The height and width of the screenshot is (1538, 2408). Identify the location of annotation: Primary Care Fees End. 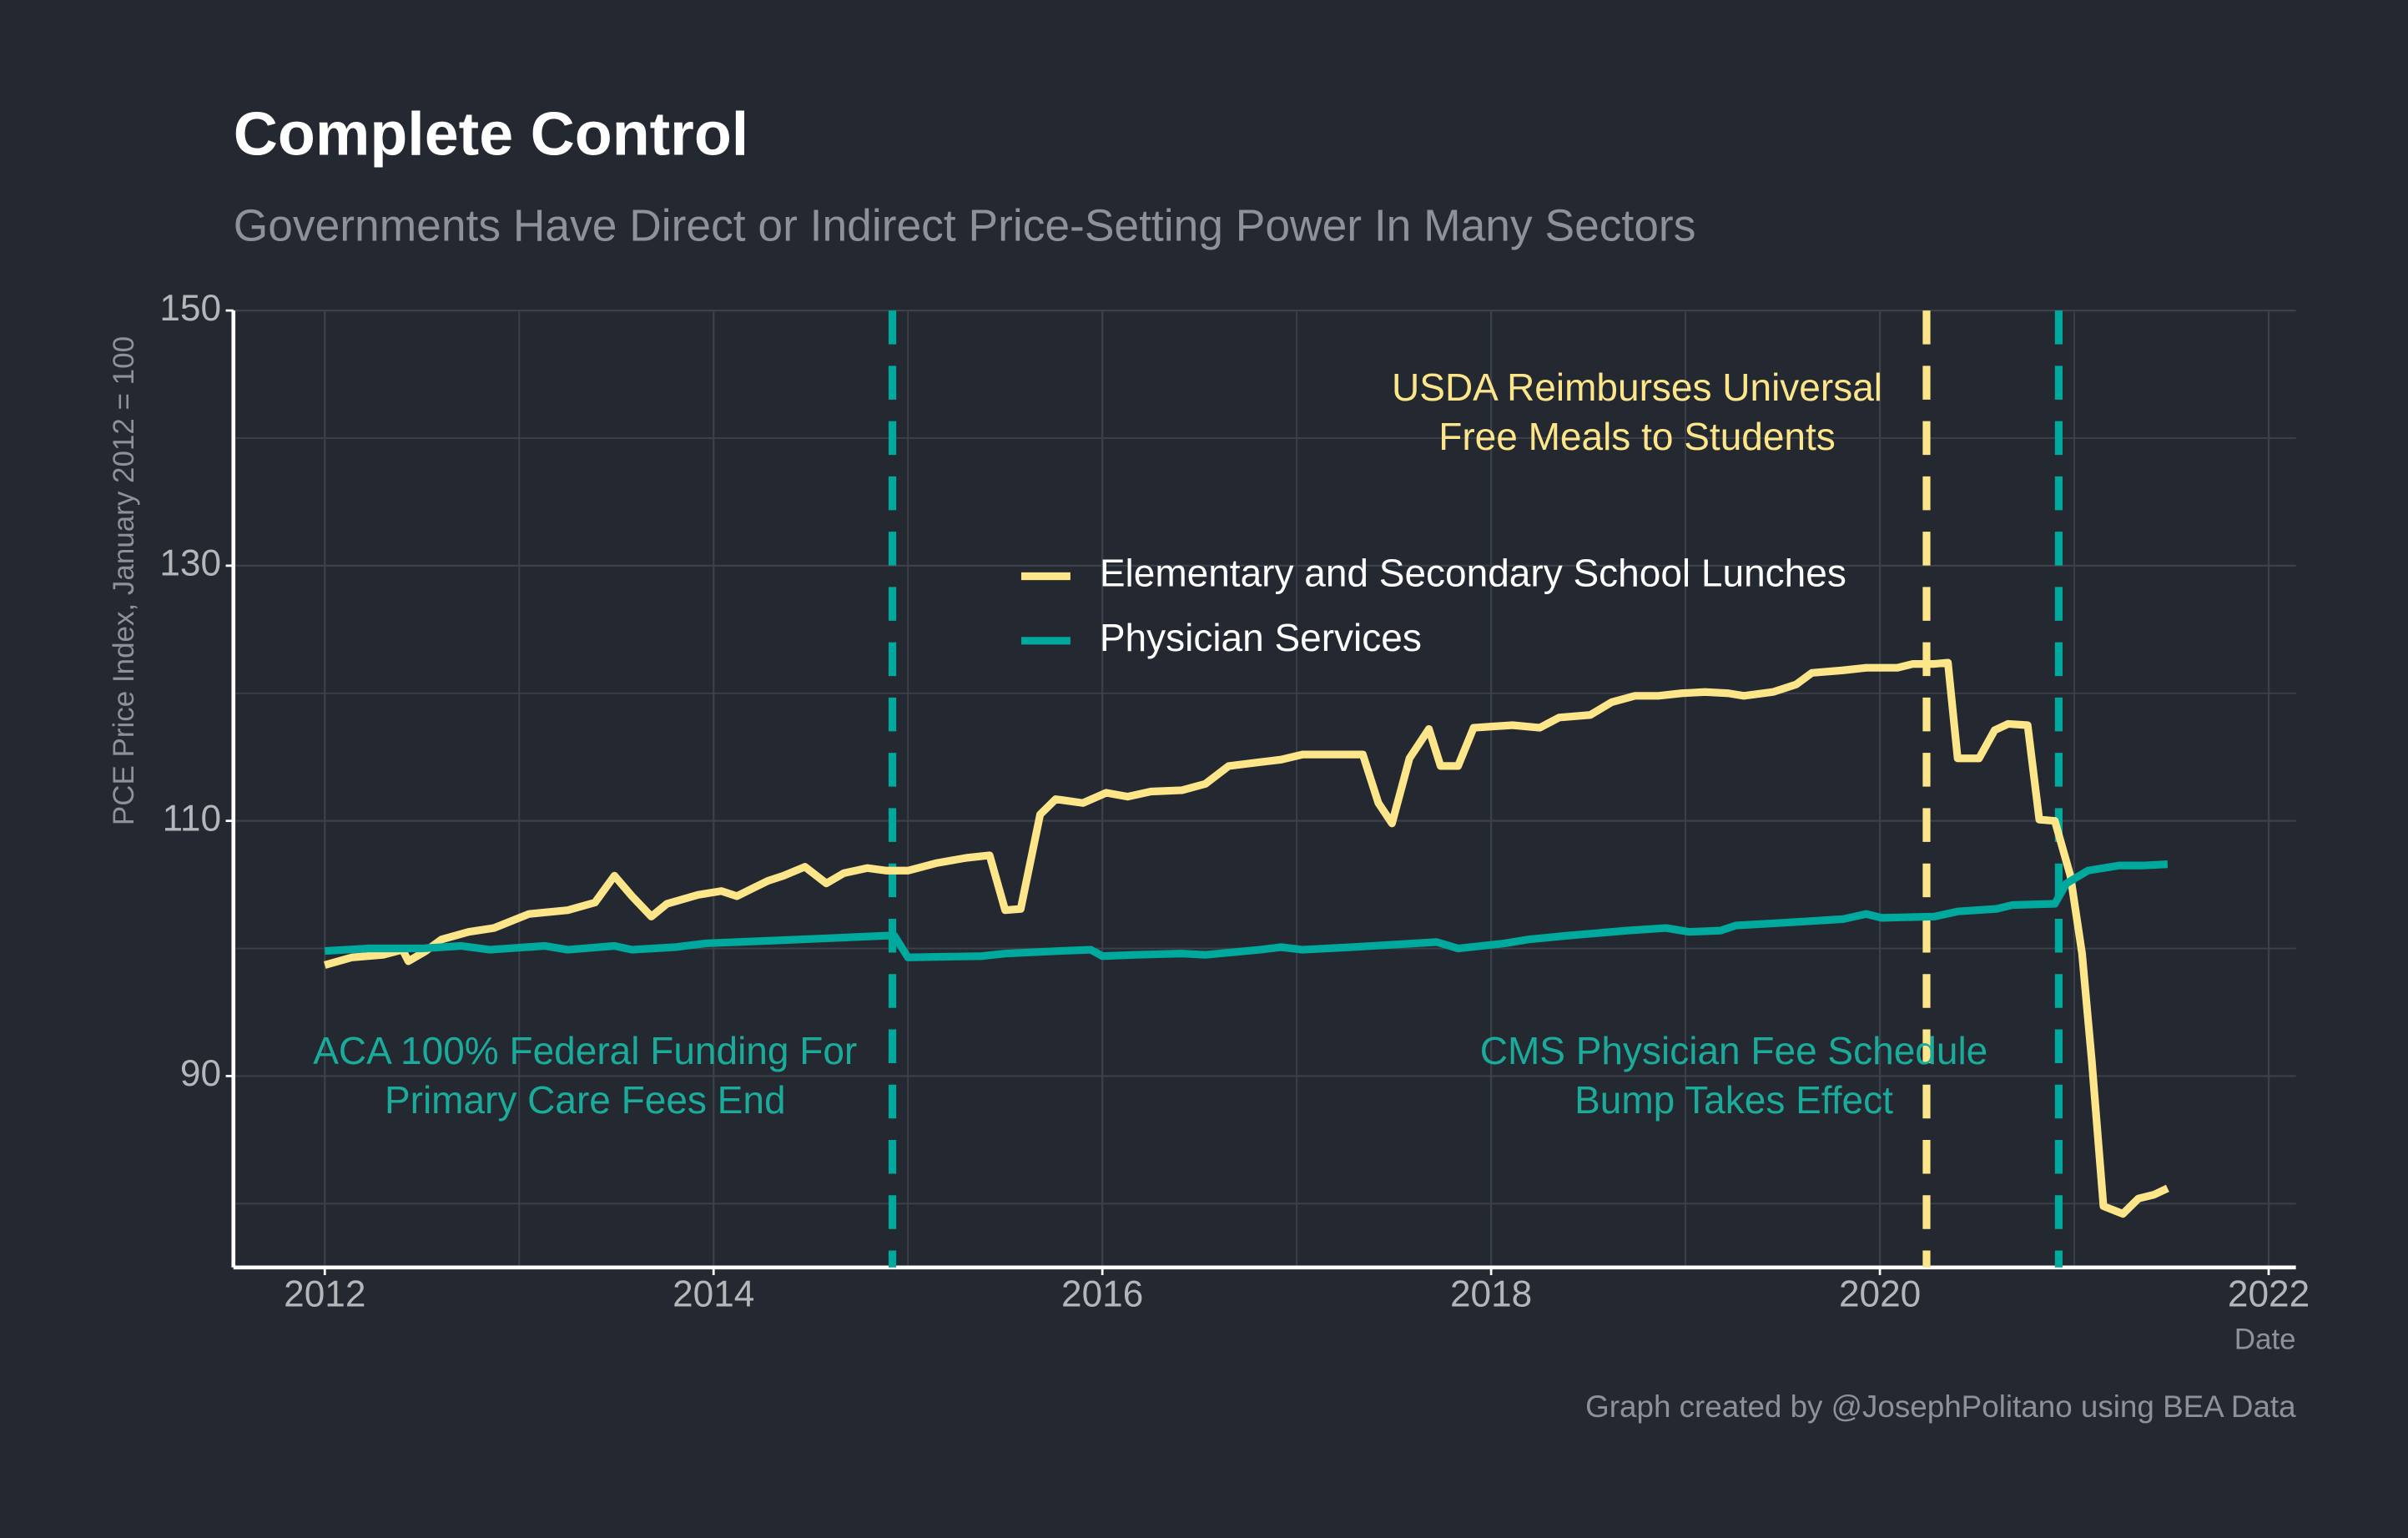
(585, 1100).